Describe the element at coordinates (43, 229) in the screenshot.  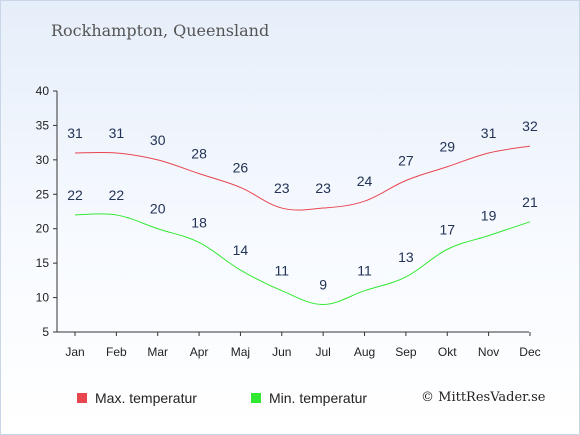
I see `y-tick-label: 20` at that location.